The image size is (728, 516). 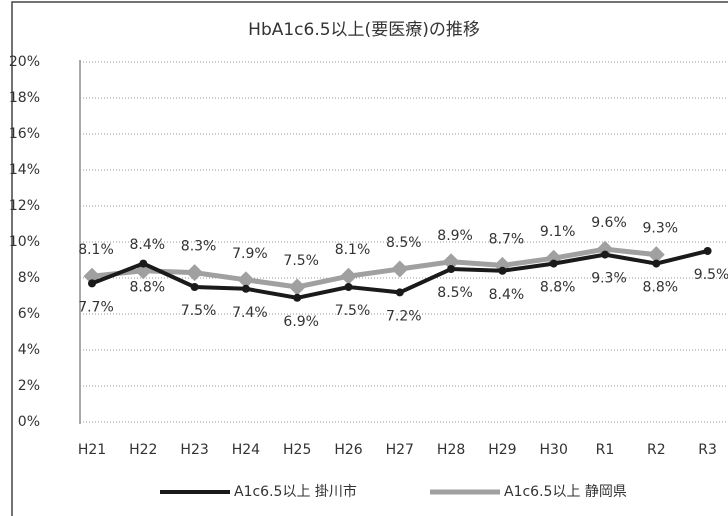 What do you see at coordinates (301, 322) in the screenshot?
I see `data-label: 6.9%` at bounding box center [301, 322].